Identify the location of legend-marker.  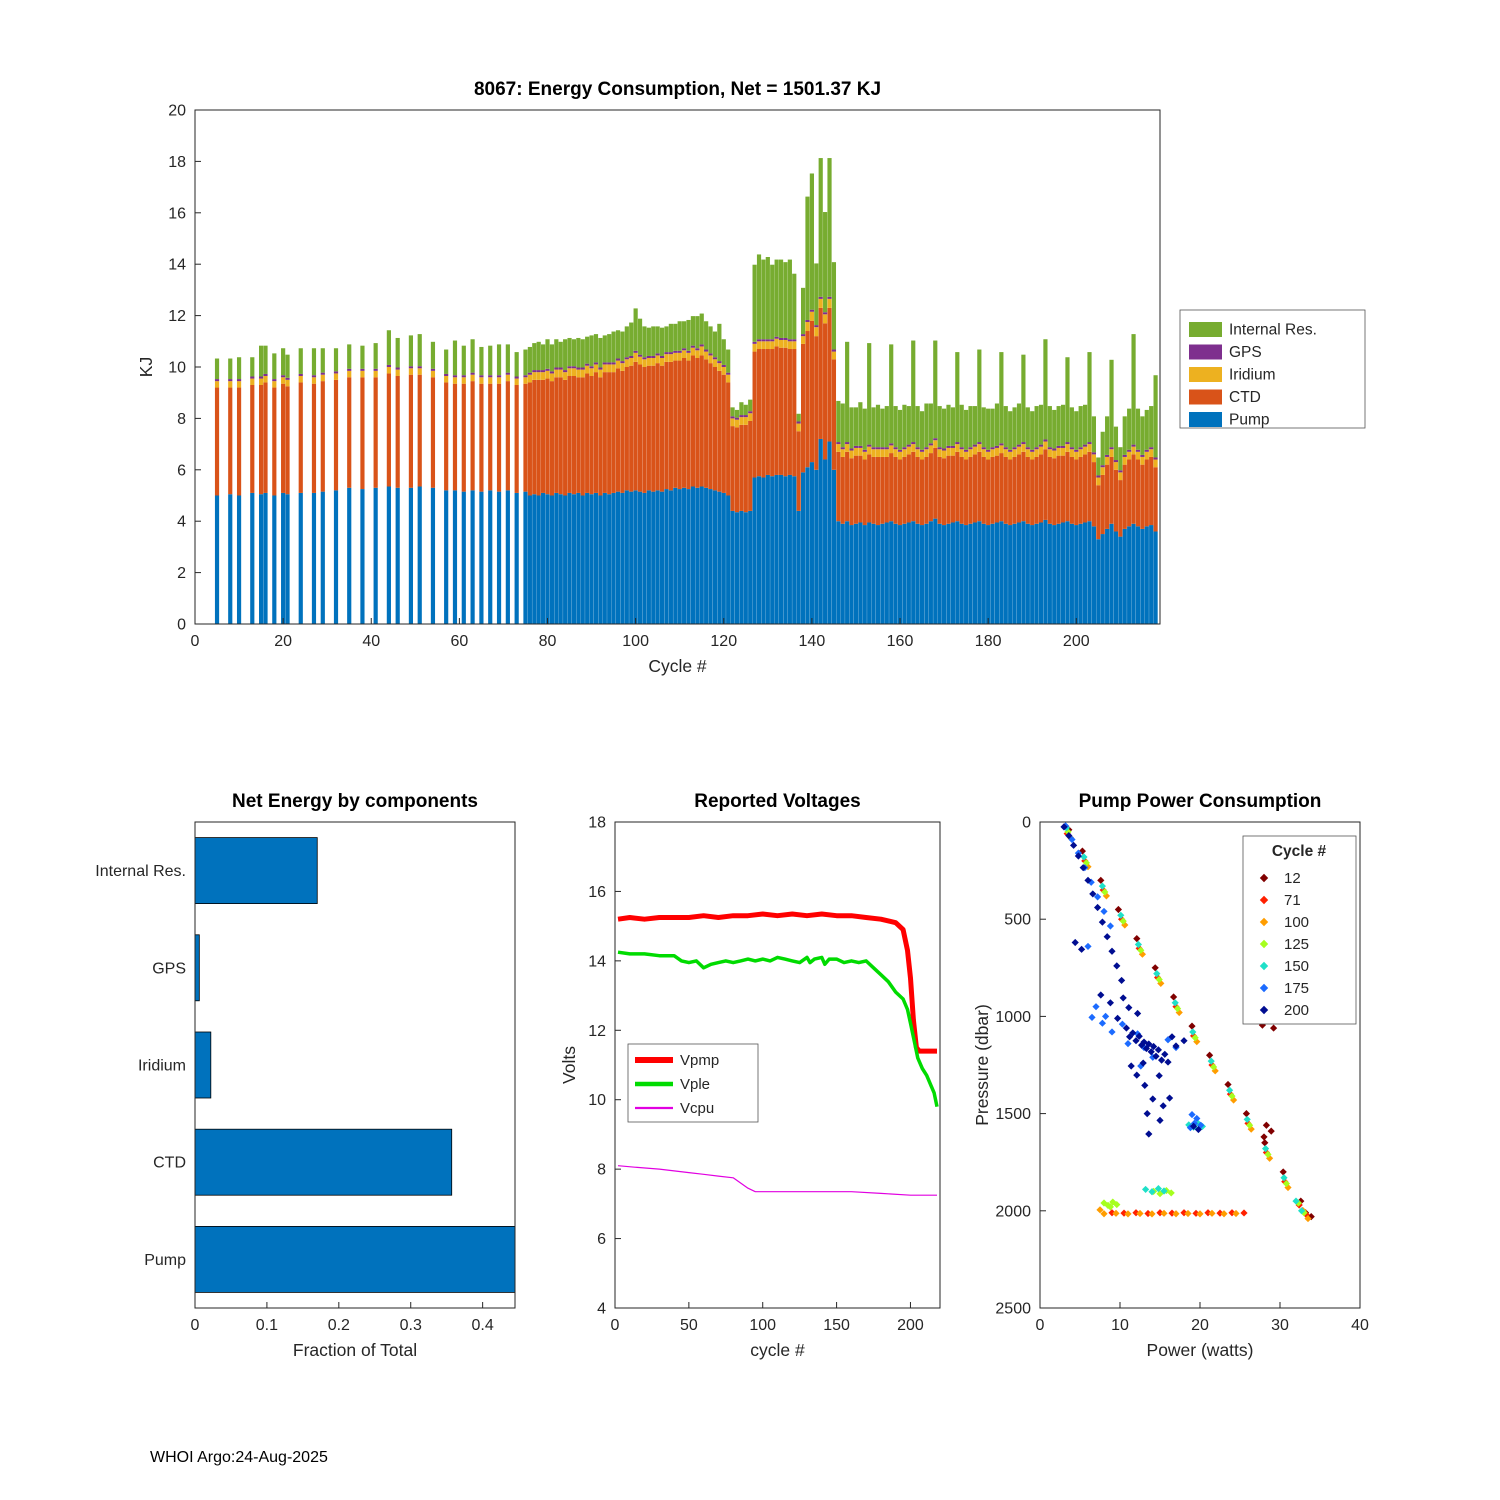
(1264, 922).